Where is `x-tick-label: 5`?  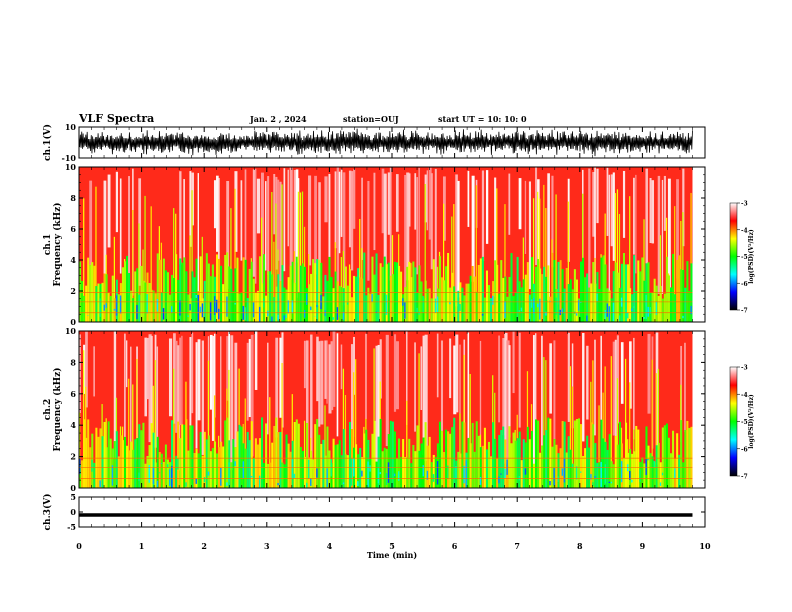 x-tick-label: 5 is located at coordinates (392, 546).